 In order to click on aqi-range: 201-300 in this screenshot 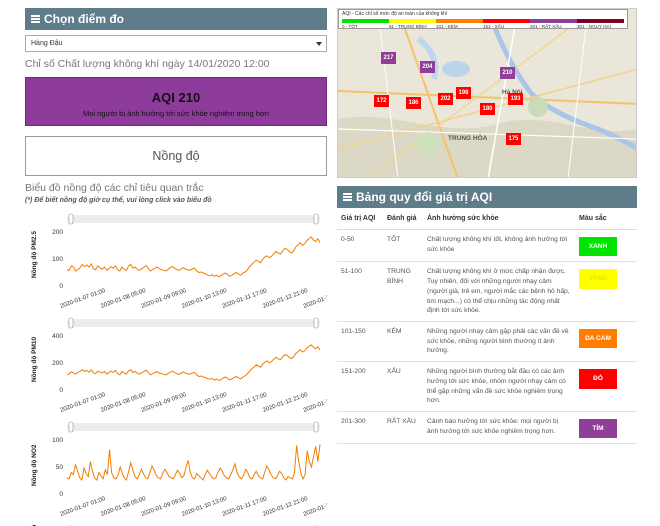, I will do `click(360, 428)`.